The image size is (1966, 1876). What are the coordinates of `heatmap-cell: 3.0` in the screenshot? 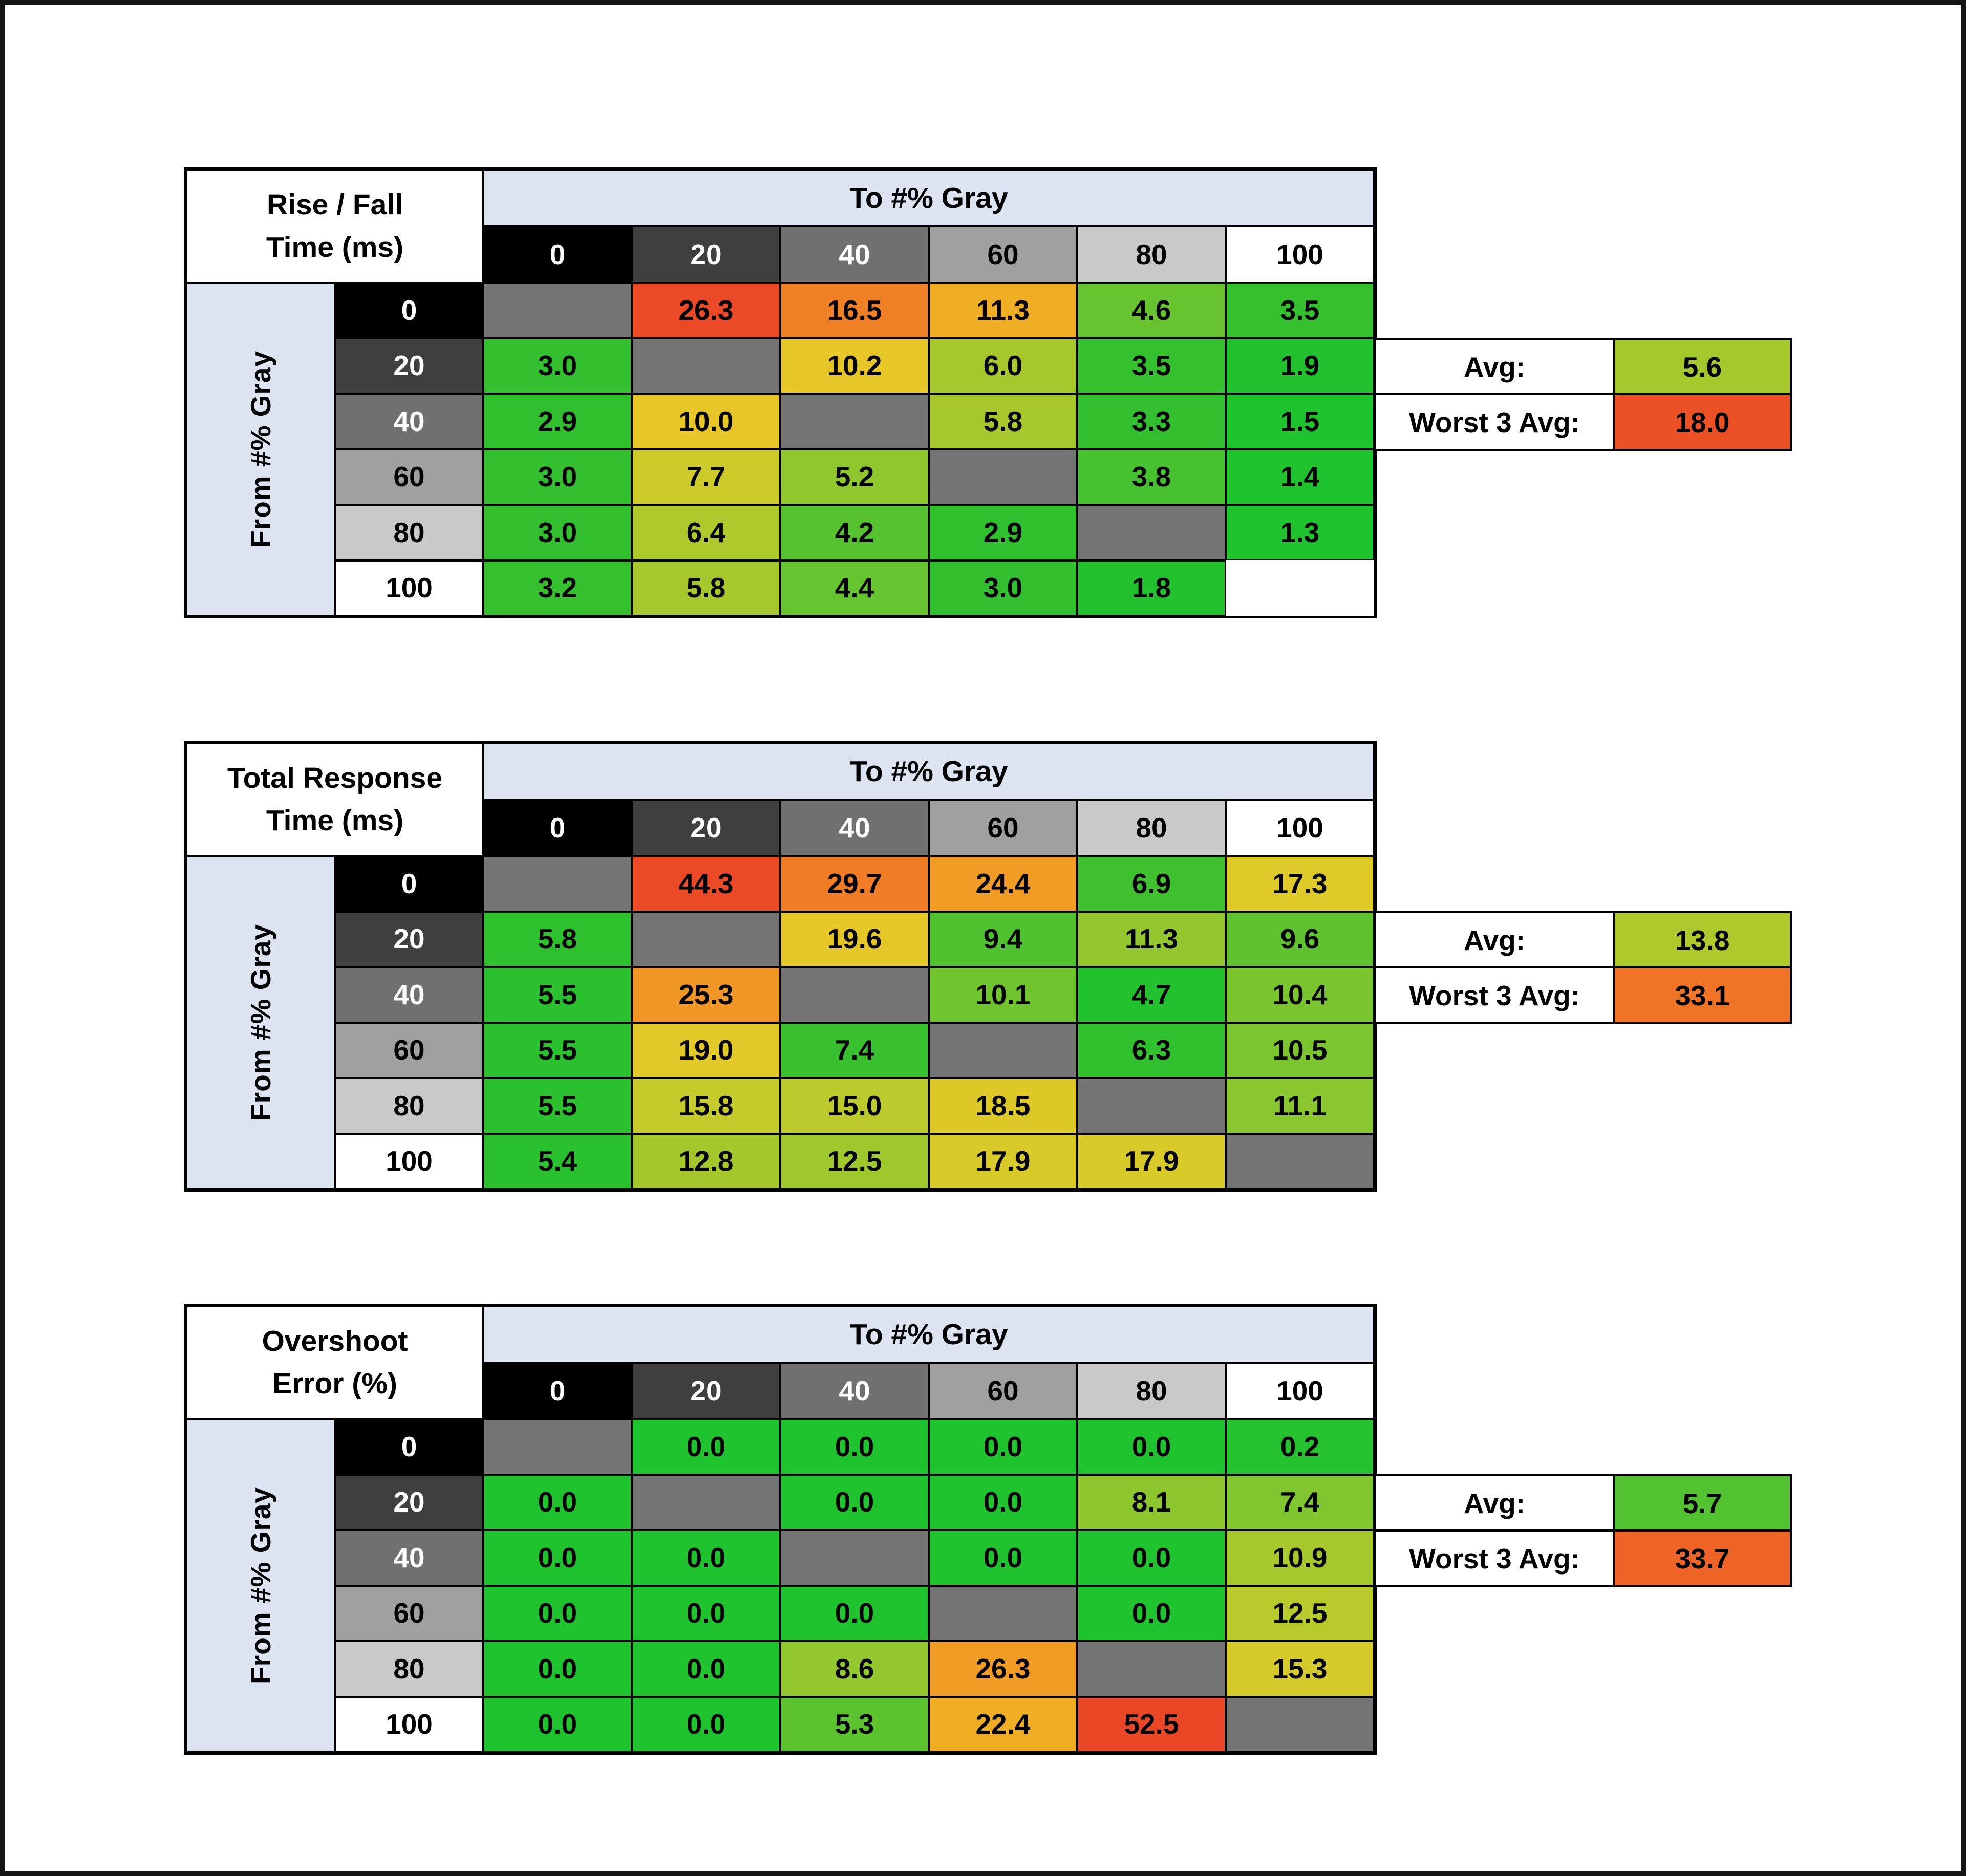 It's located at (557, 532).